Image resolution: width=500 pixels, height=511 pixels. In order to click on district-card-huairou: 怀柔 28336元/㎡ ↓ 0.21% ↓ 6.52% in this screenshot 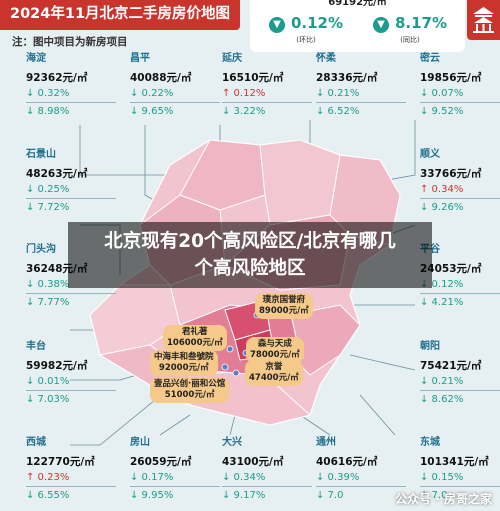, I will do `click(362, 89)`.